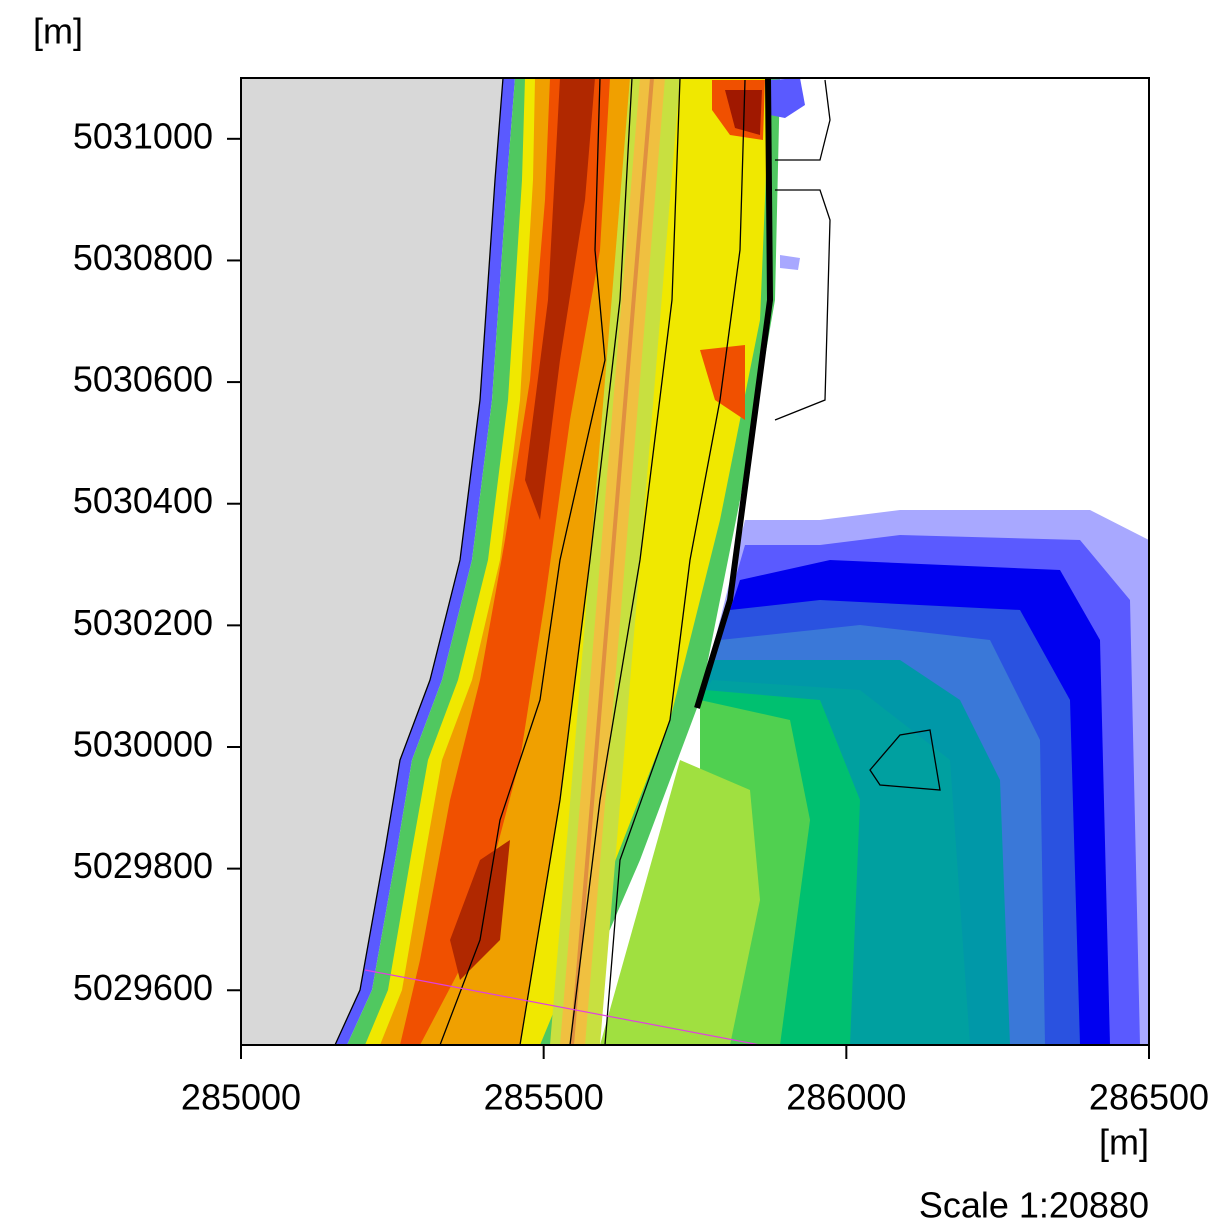  Describe the element at coordinates (241, 1097) in the screenshot. I see `x-tick-label: 285000` at that location.